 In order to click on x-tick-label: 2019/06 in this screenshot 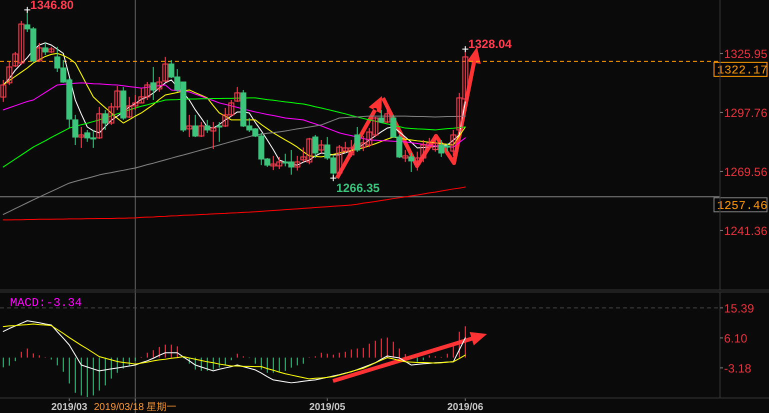, I will do `click(465, 407)`.